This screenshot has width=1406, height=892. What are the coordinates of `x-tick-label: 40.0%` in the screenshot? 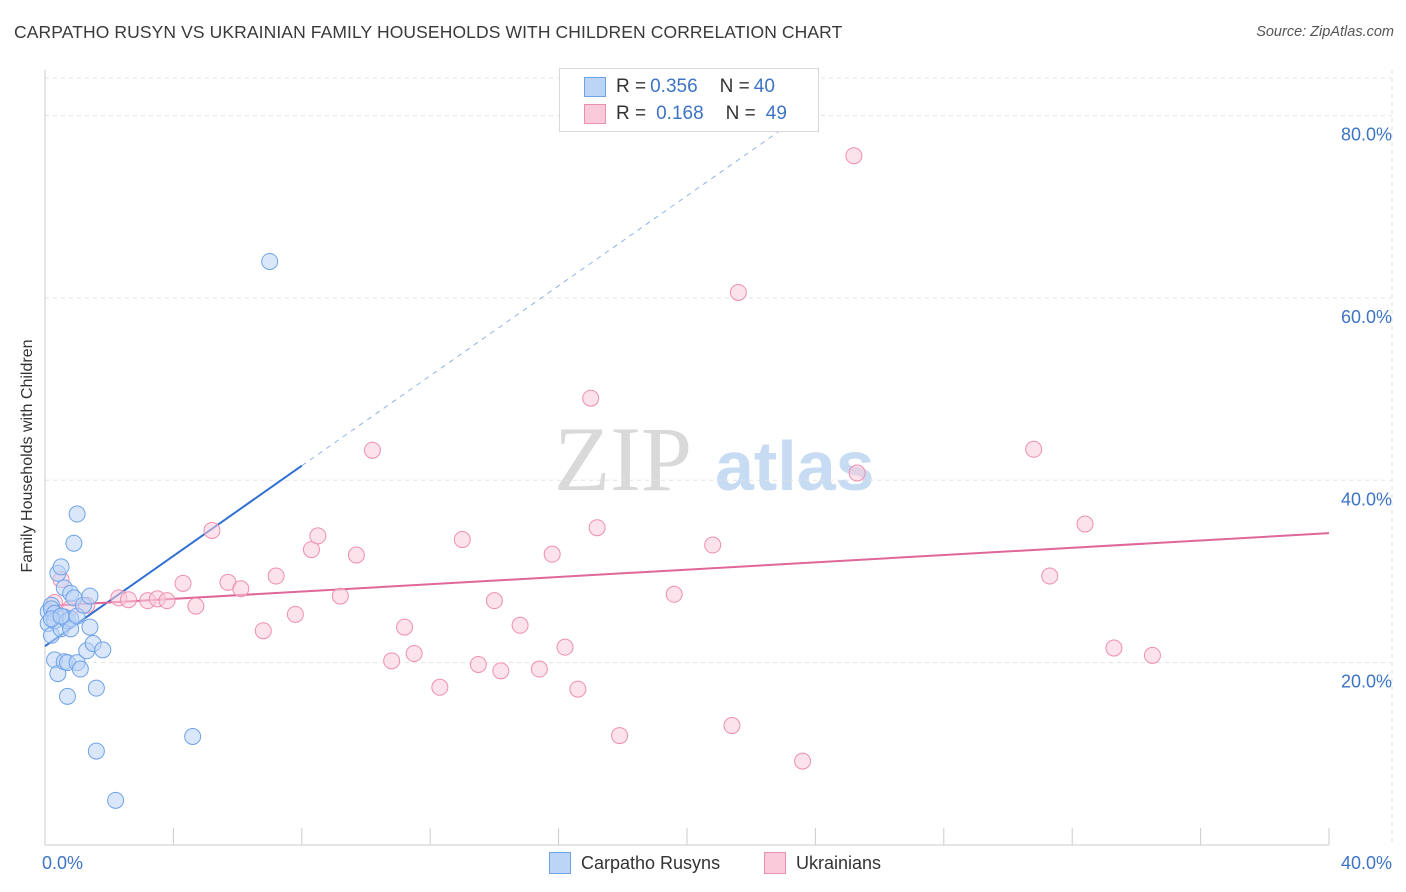 It's located at (1366, 863).